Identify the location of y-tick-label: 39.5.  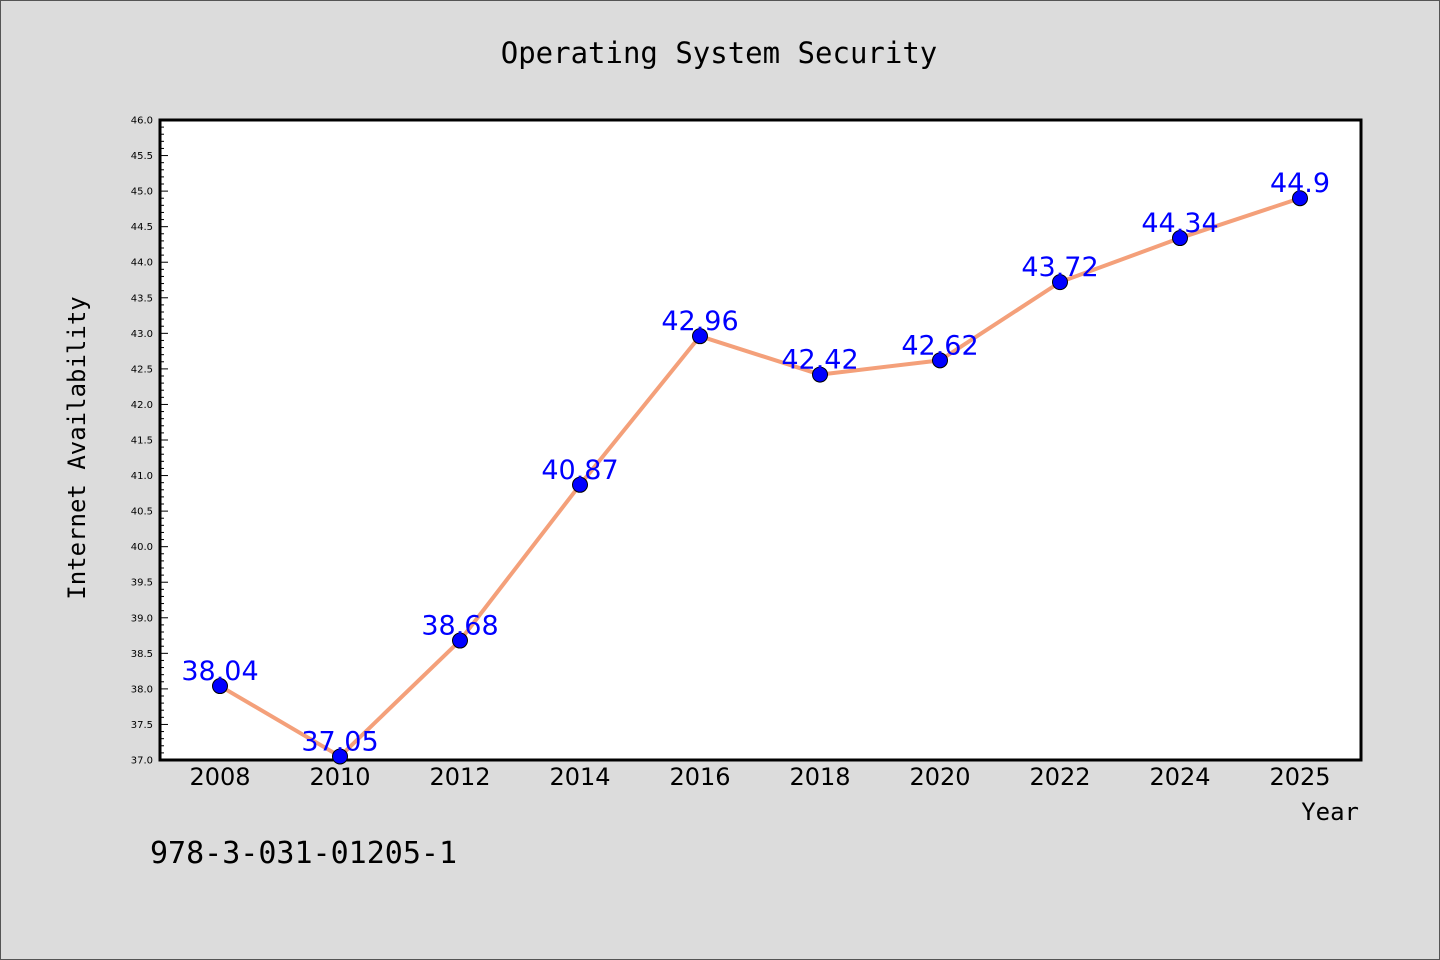
(142, 583).